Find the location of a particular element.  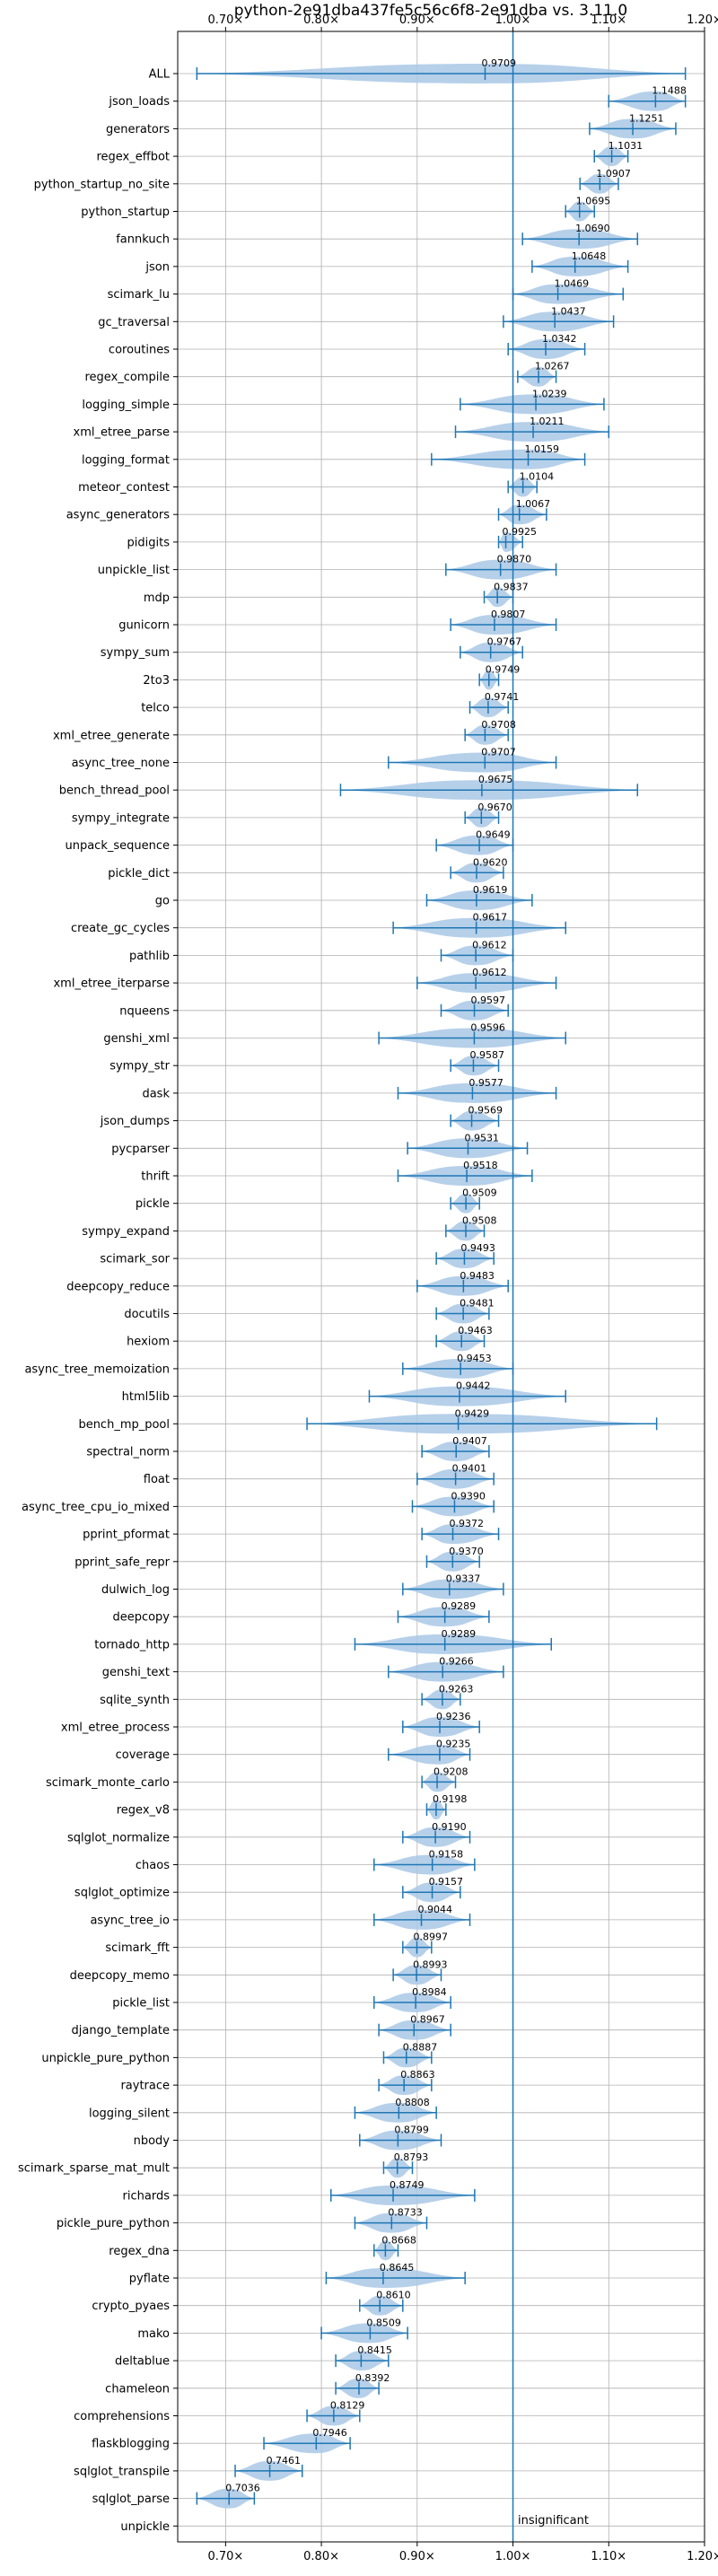

tick-label-bottom: 0.90× is located at coordinates (417, 2556).